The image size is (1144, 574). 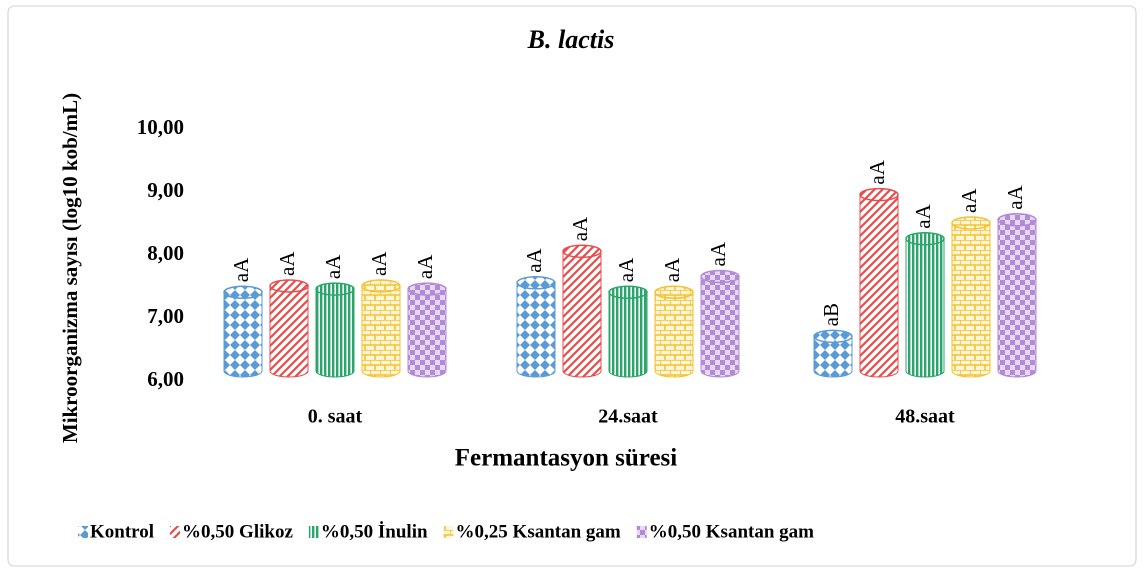 I want to click on y-axis-title: Mikroorganizma sayısı (log10 kob/mL), so click(x=70, y=268).